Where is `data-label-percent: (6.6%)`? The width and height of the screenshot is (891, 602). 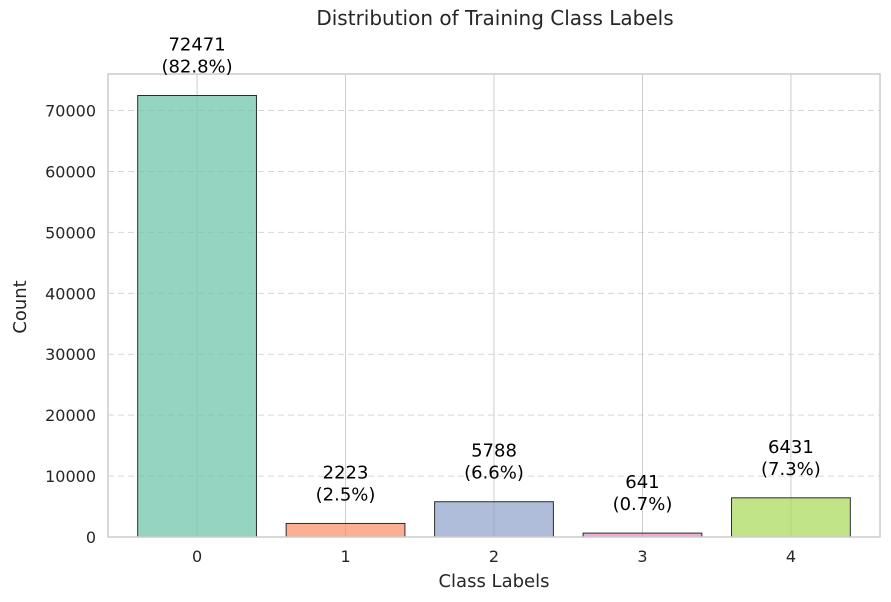
data-label-percent: (6.6%) is located at coordinates (494, 473).